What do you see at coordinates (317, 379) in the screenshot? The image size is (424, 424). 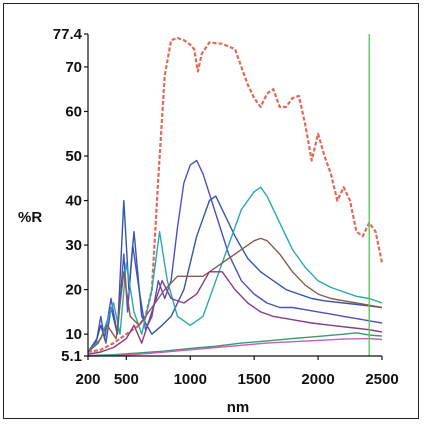 I see `x-tick-label: 2000` at bounding box center [317, 379].